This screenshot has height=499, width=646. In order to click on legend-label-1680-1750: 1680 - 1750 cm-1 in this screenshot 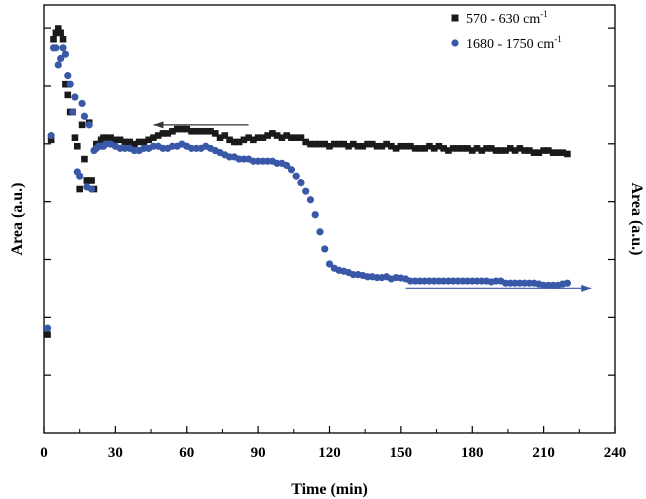, I will do `click(514, 43)`.